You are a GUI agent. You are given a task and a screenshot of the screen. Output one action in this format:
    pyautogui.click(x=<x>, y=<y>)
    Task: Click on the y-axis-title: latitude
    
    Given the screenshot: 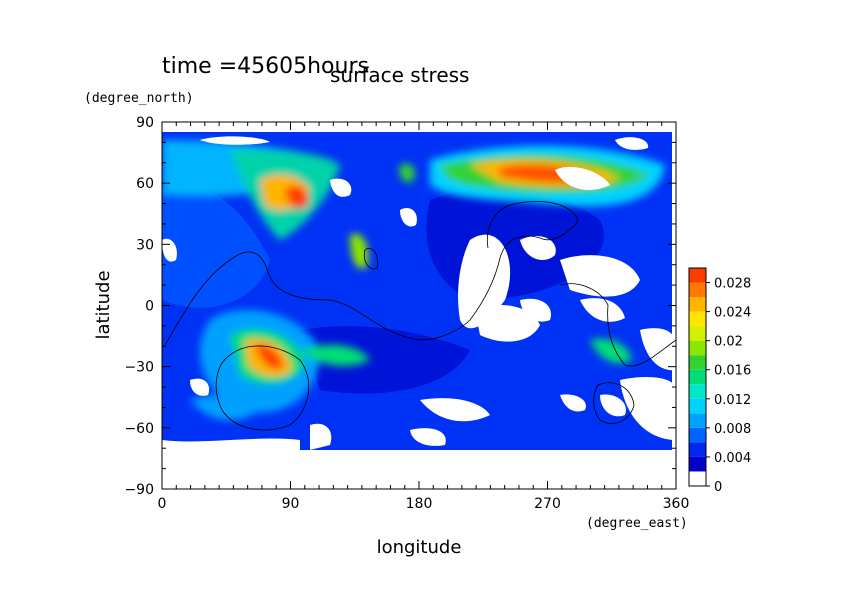 What is the action you would take?
    pyautogui.click(x=103, y=304)
    